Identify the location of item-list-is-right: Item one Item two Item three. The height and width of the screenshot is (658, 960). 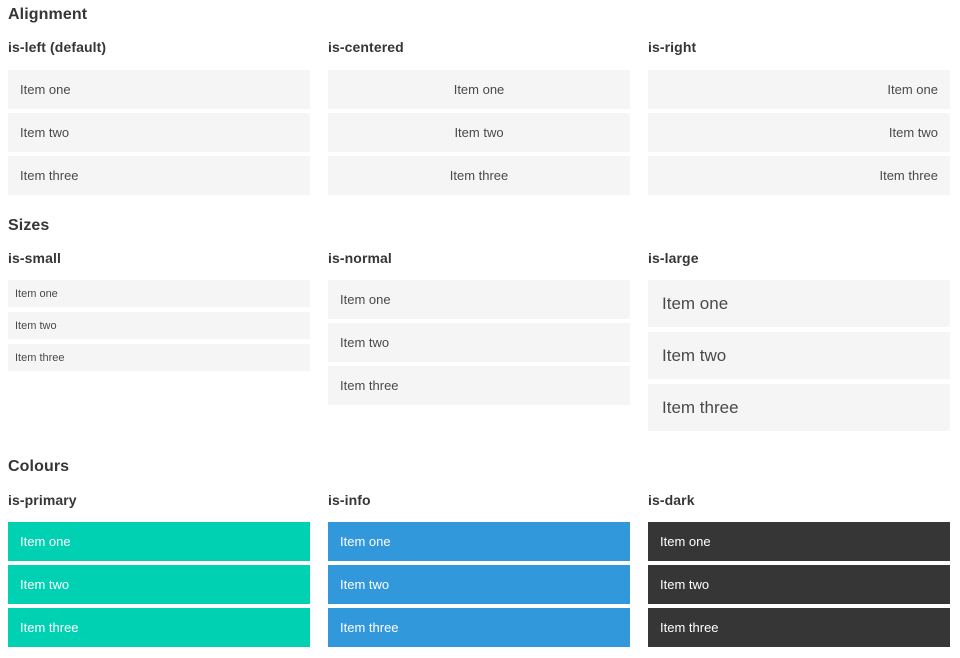
(799, 132).